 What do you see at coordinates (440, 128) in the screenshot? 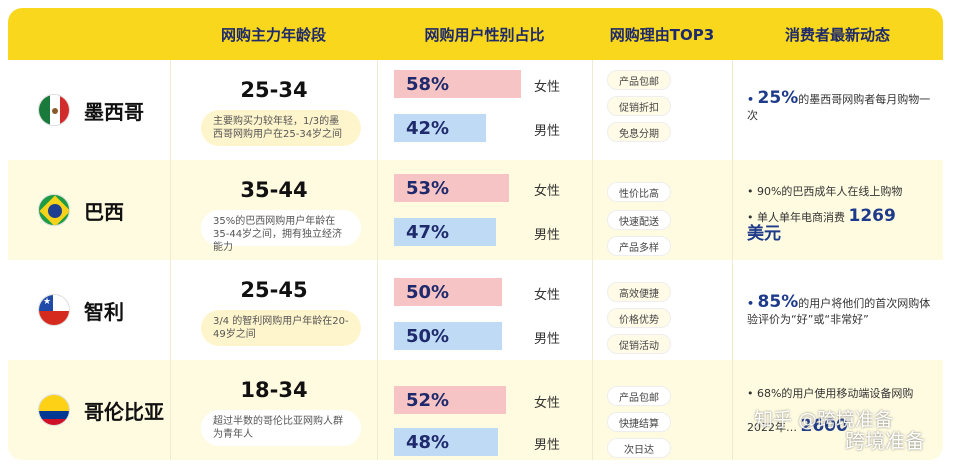
I see `male-bar: 42%` at bounding box center [440, 128].